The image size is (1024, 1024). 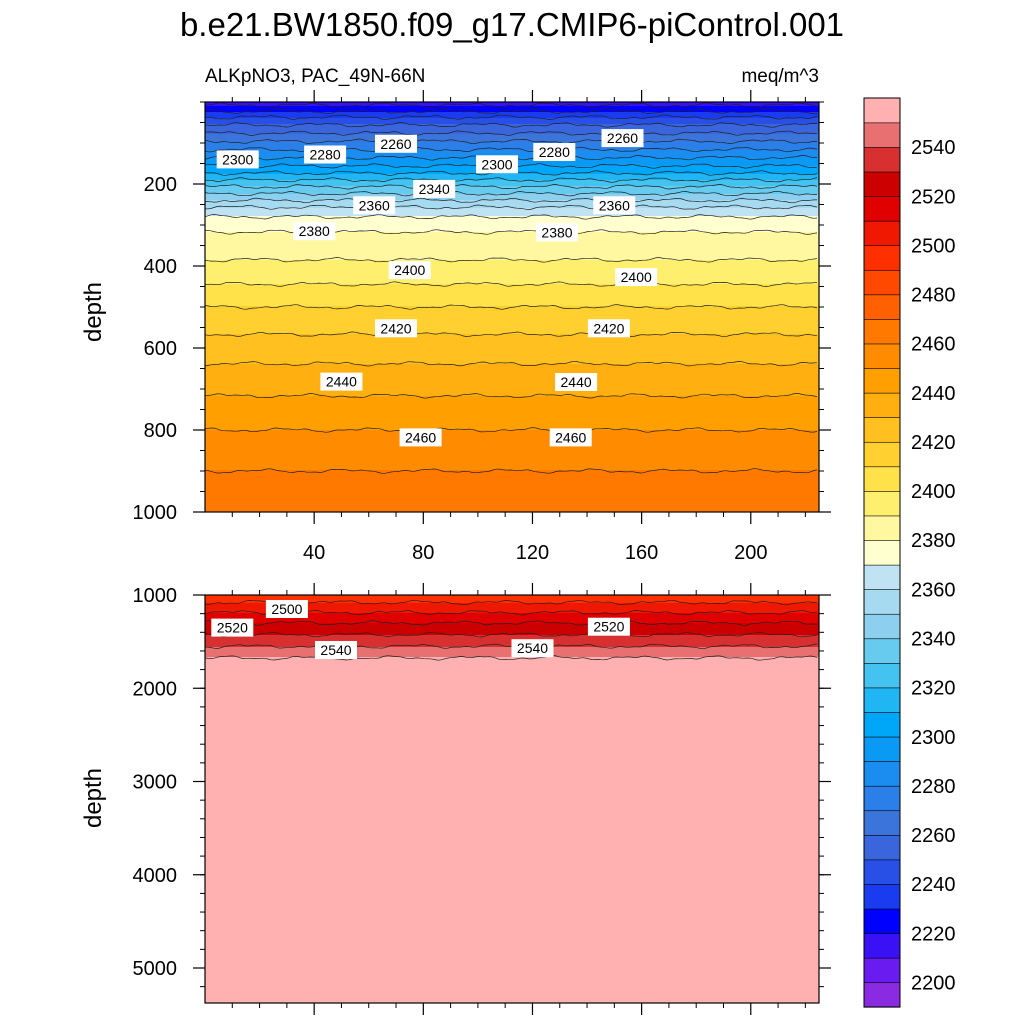 What do you see at coordinates (155, 876) in the screenshot?
I see `lower-y-tick-label: 4000` at bounding box center [155, 876].